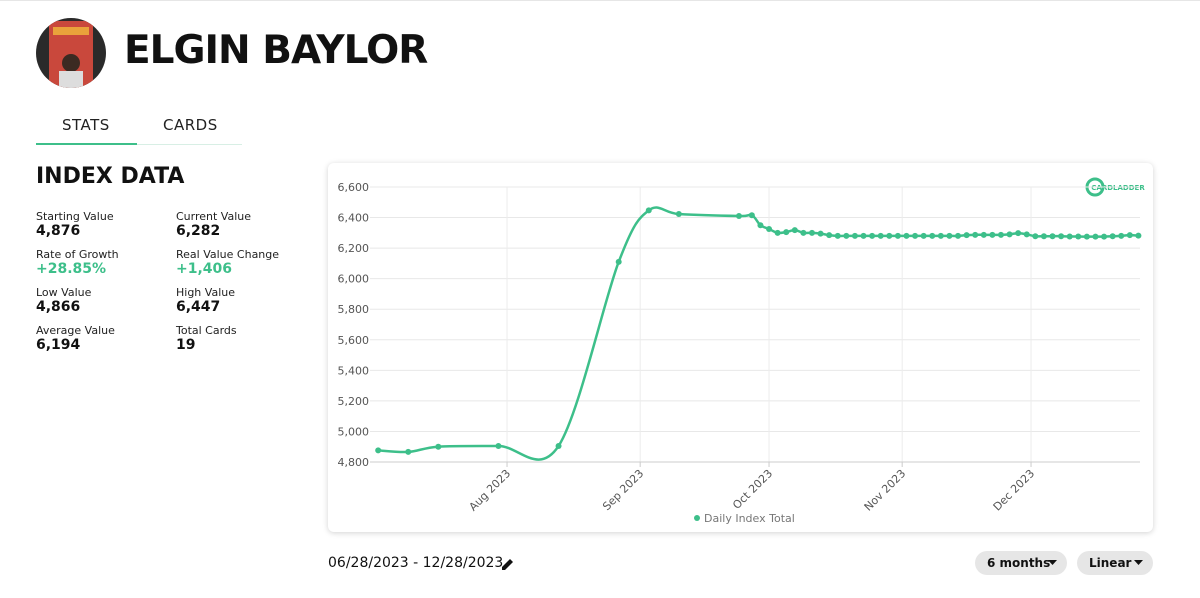 The height and width of the screenshot is (598, 1200). What do you see at coordinates (228, 254) in the screenshot?
I see `stat-label: Real Value Change` at bounding box center [228, 254].